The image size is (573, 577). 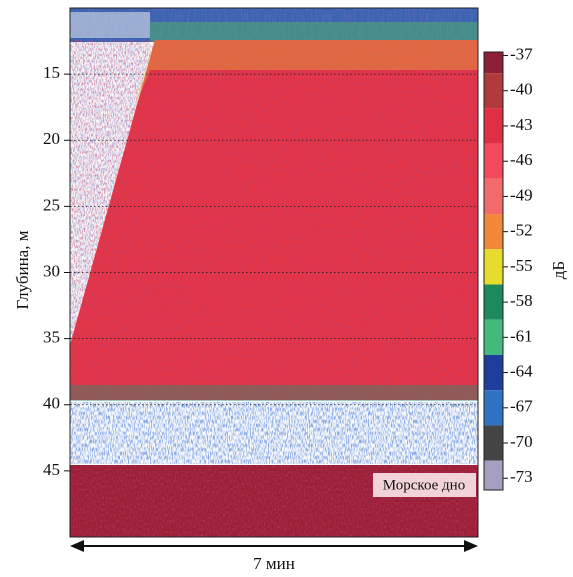 I want to click on annotation: Морское дно, so click(x=424, y=485).